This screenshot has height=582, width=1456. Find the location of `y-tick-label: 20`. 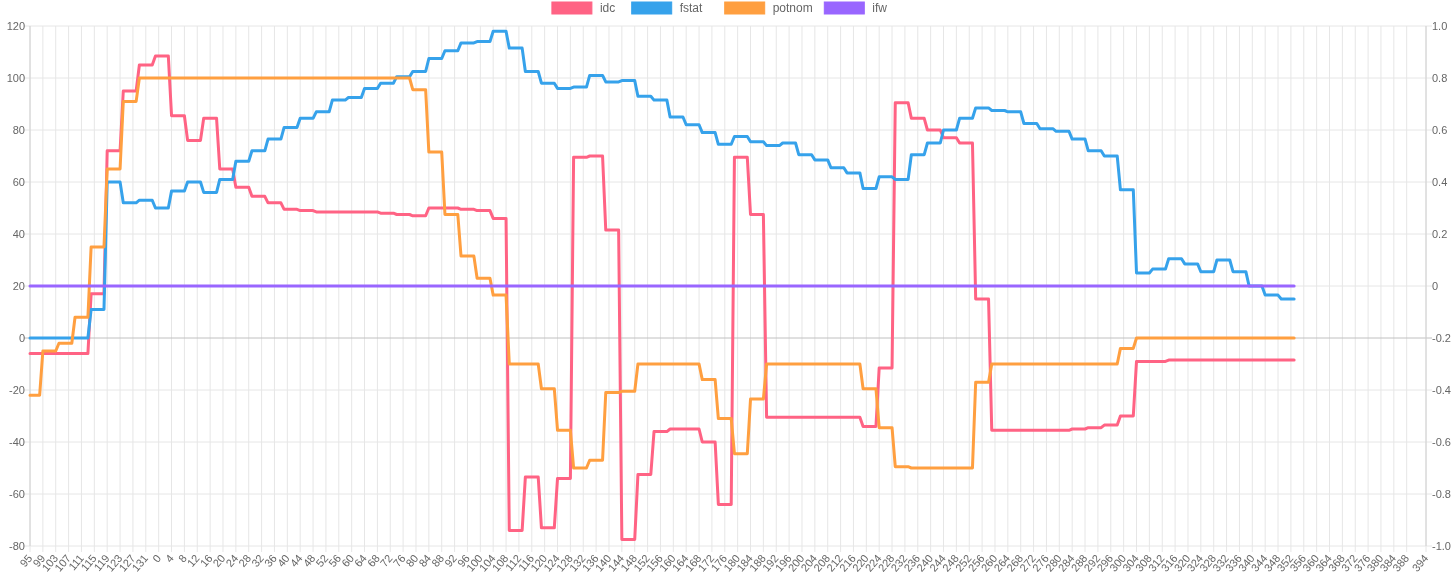

y-tick-label: 20 is located at coordinates (18, 285).